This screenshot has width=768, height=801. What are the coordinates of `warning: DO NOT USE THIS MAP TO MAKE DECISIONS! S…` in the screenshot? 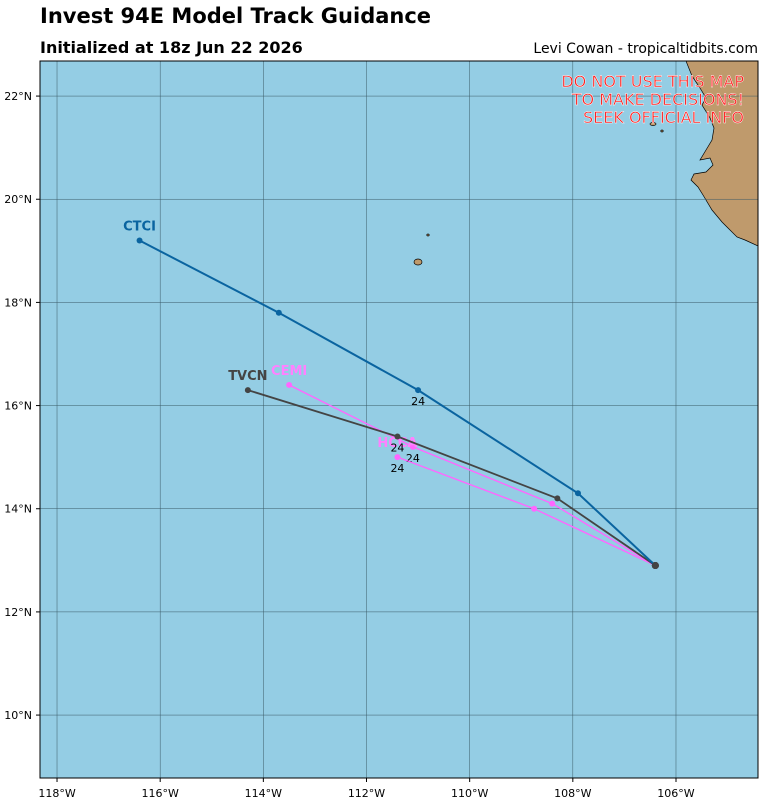 It's located at (652, 99).